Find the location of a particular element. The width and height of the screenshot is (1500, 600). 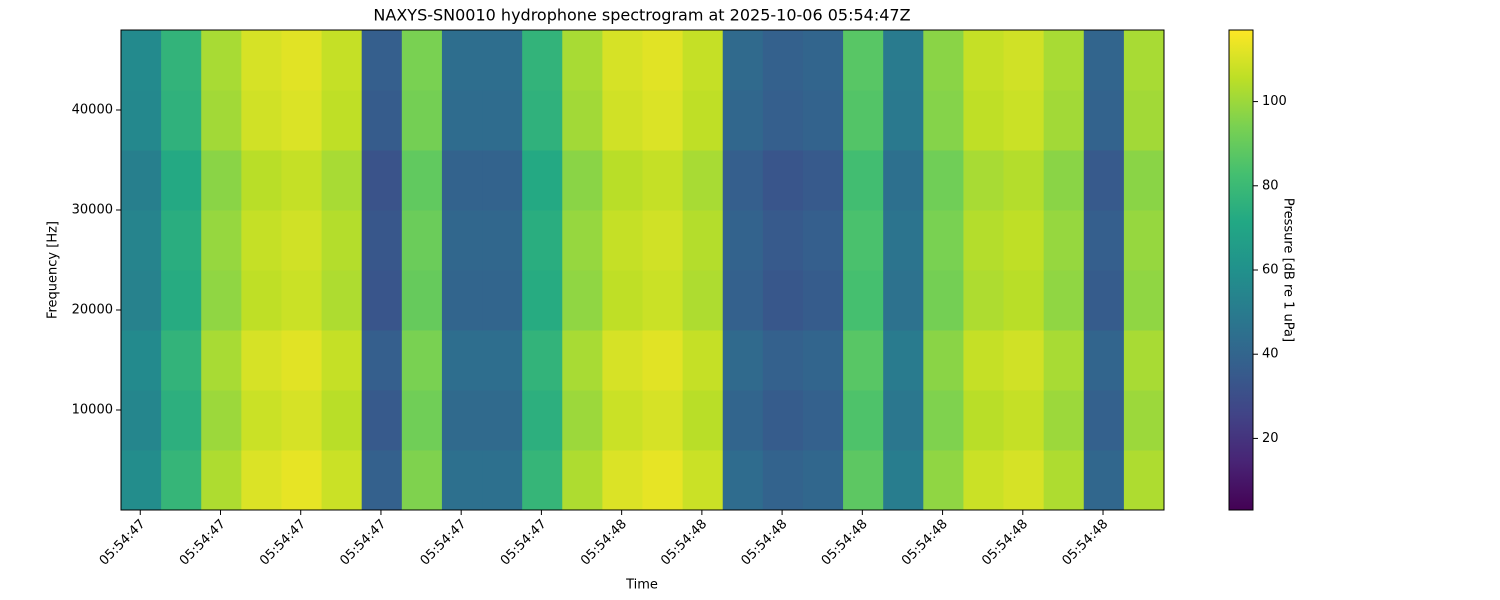

colorbar-tick-label: 40 is located at coordinates (1270, 354).